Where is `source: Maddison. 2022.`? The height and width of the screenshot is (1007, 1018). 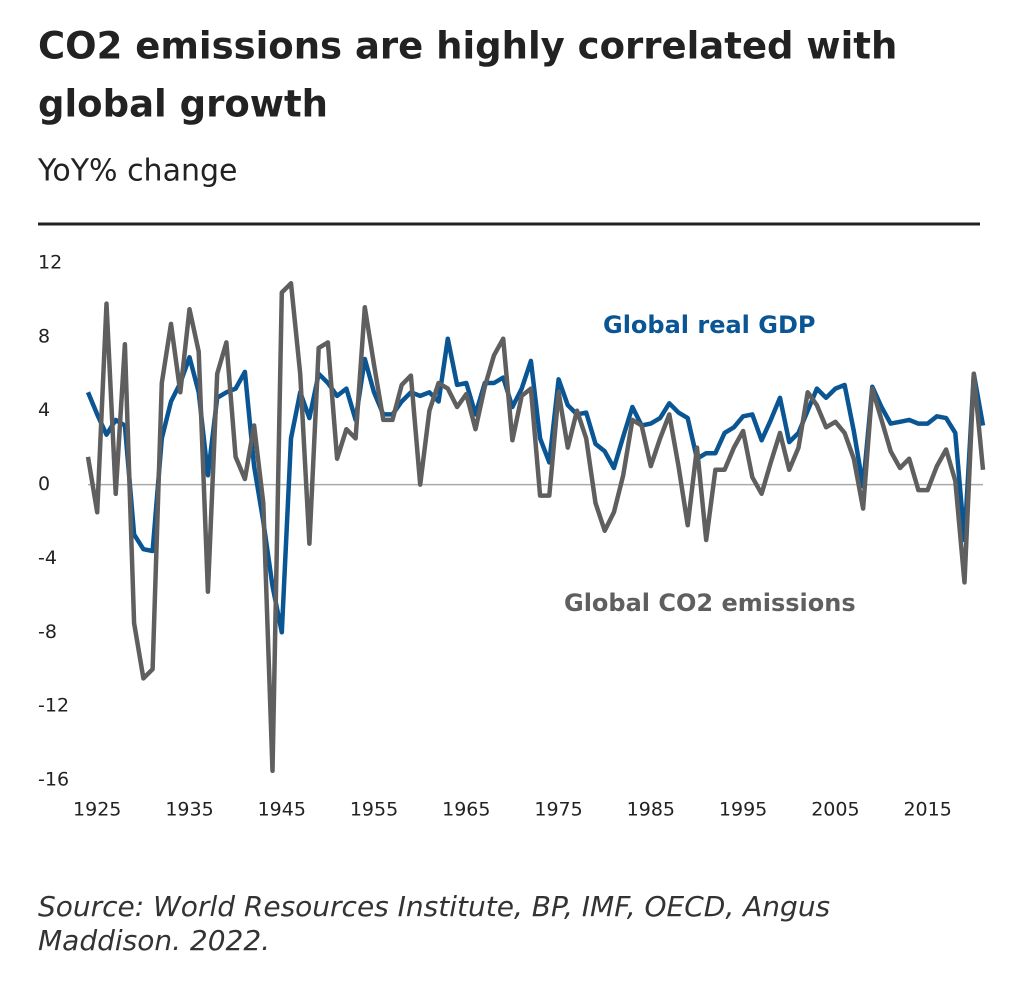
source: Maddison. 2022. is located at coordinates (154, 940).